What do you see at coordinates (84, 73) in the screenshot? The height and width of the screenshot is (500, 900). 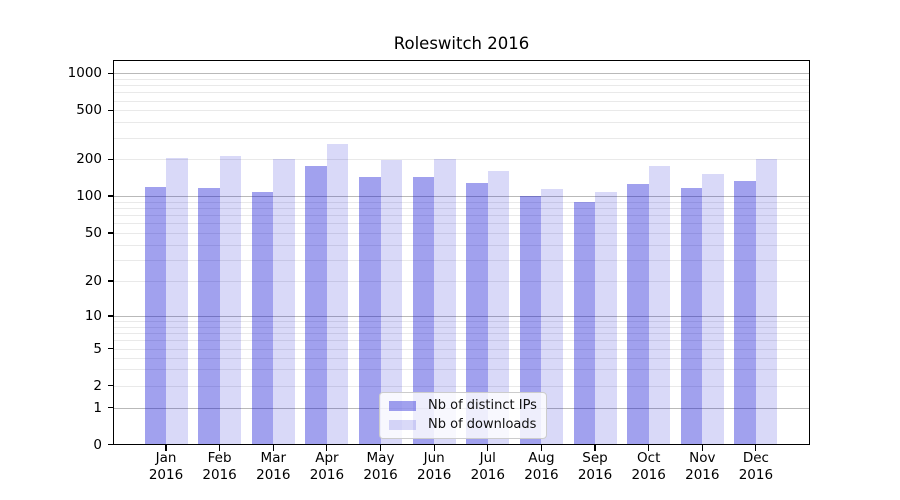 I see `y-tick-label-1000: 1000` at bounding box center [84, 73].